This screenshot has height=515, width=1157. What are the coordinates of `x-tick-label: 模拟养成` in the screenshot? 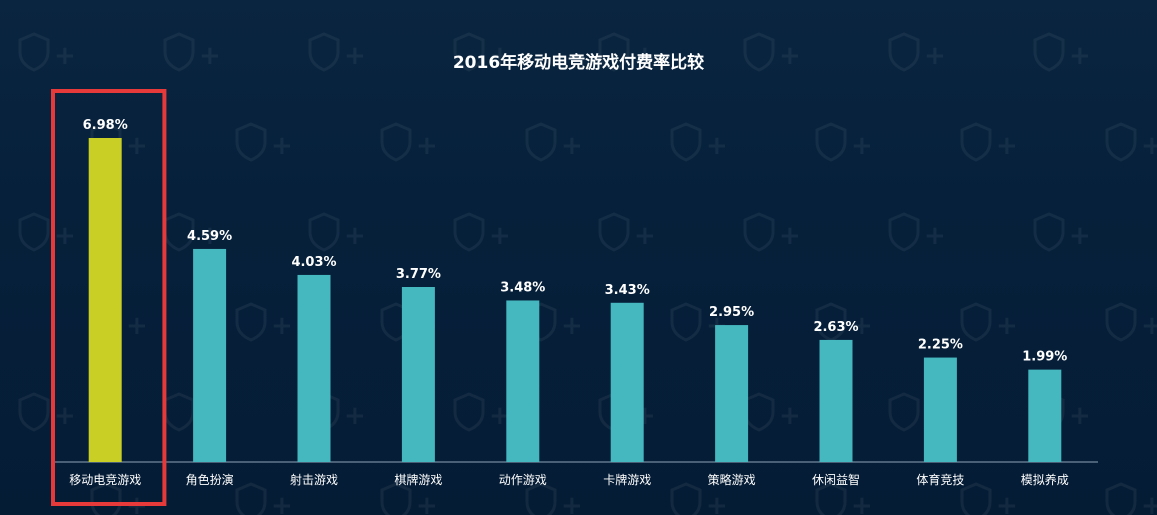 It's located at (1045, 479).